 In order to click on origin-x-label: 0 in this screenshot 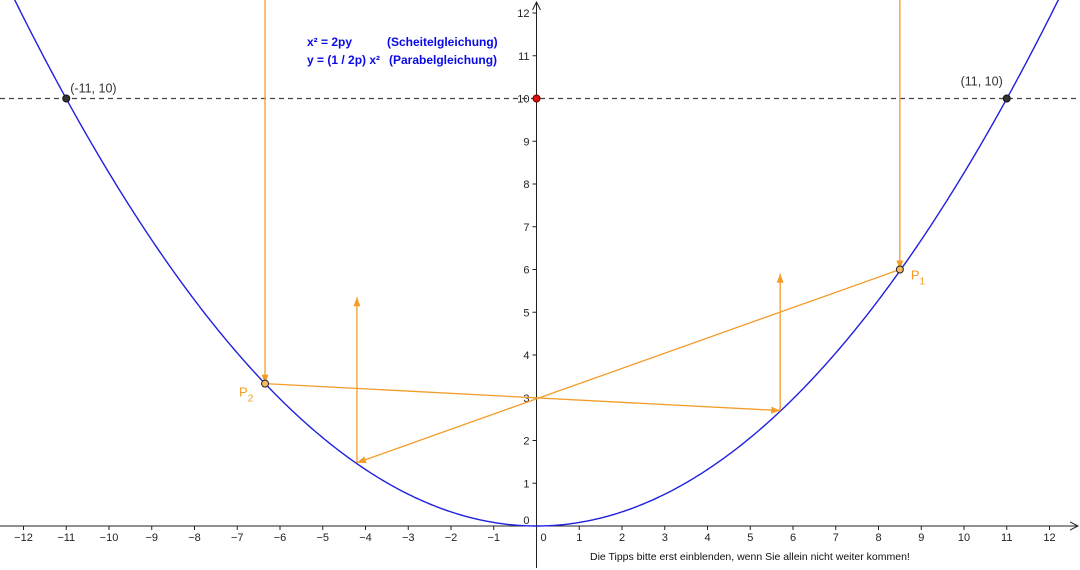, I will do `click(544, 538)`.